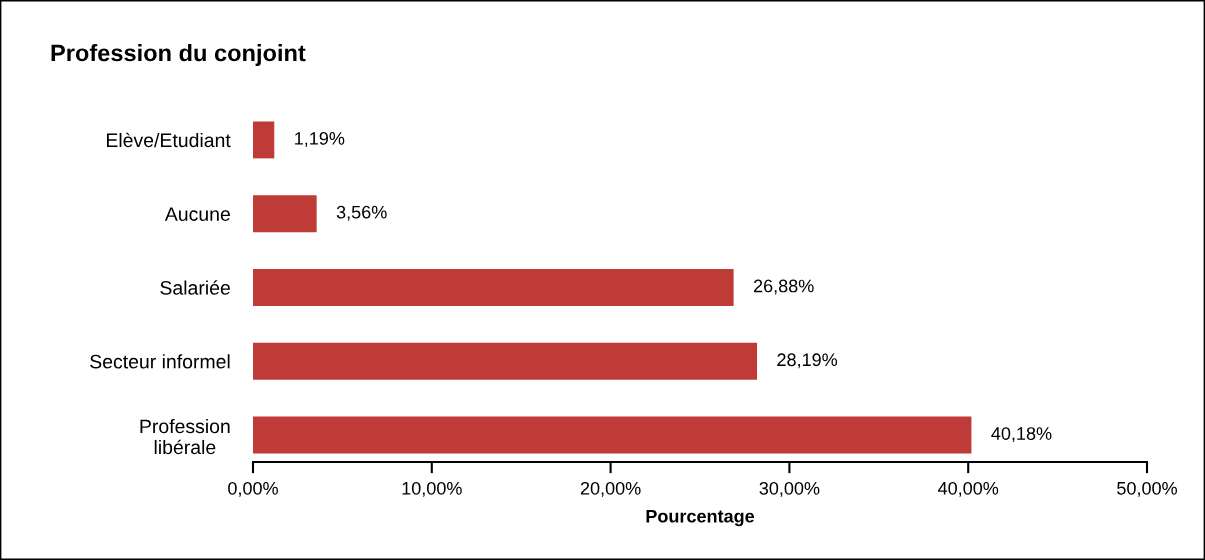 The height and width of the screenshot is (560, 1205). Describe the element at coordinates (700, 518) in the screenshot. I see `x-axis-title: Pourcentage` at that location.